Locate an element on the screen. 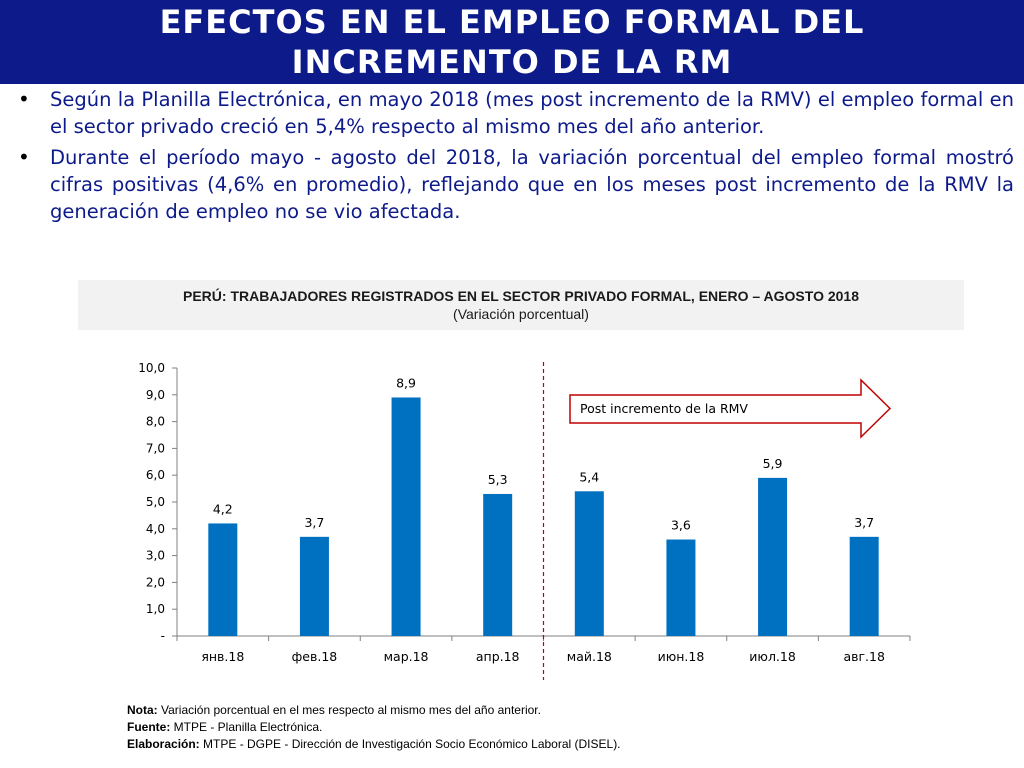 Image resolution: width=1024 pixels, height=768 pixels. note-label: Nota: is located at coordinates (142, 710).